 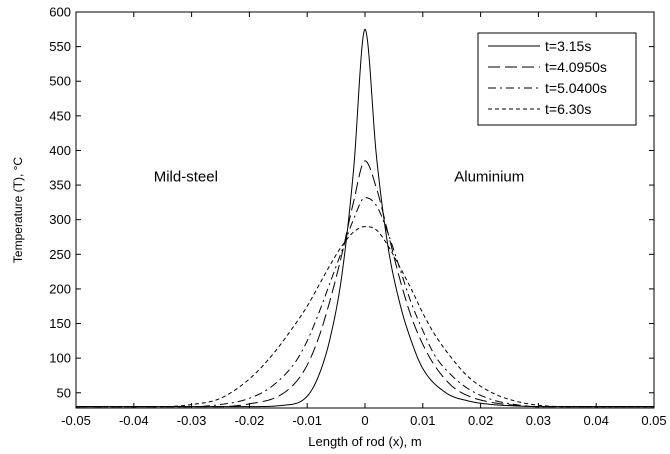 What do you see at coordinates (538, 420) in the screenshot?
I see `x-tick-label: 0.03` at bounding box center [538, 420].